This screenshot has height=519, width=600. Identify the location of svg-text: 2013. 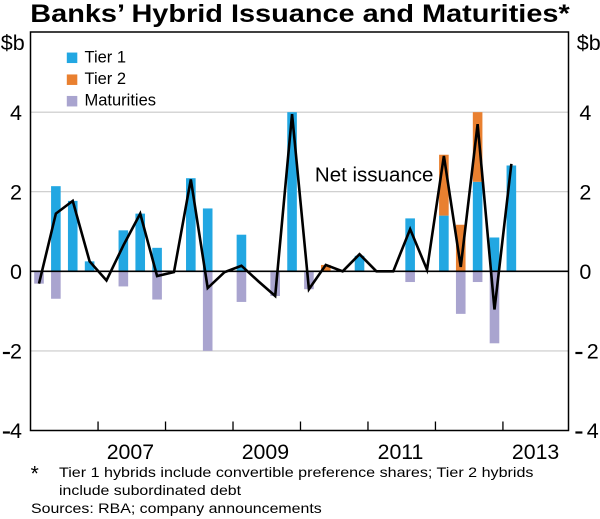
(535, 452).